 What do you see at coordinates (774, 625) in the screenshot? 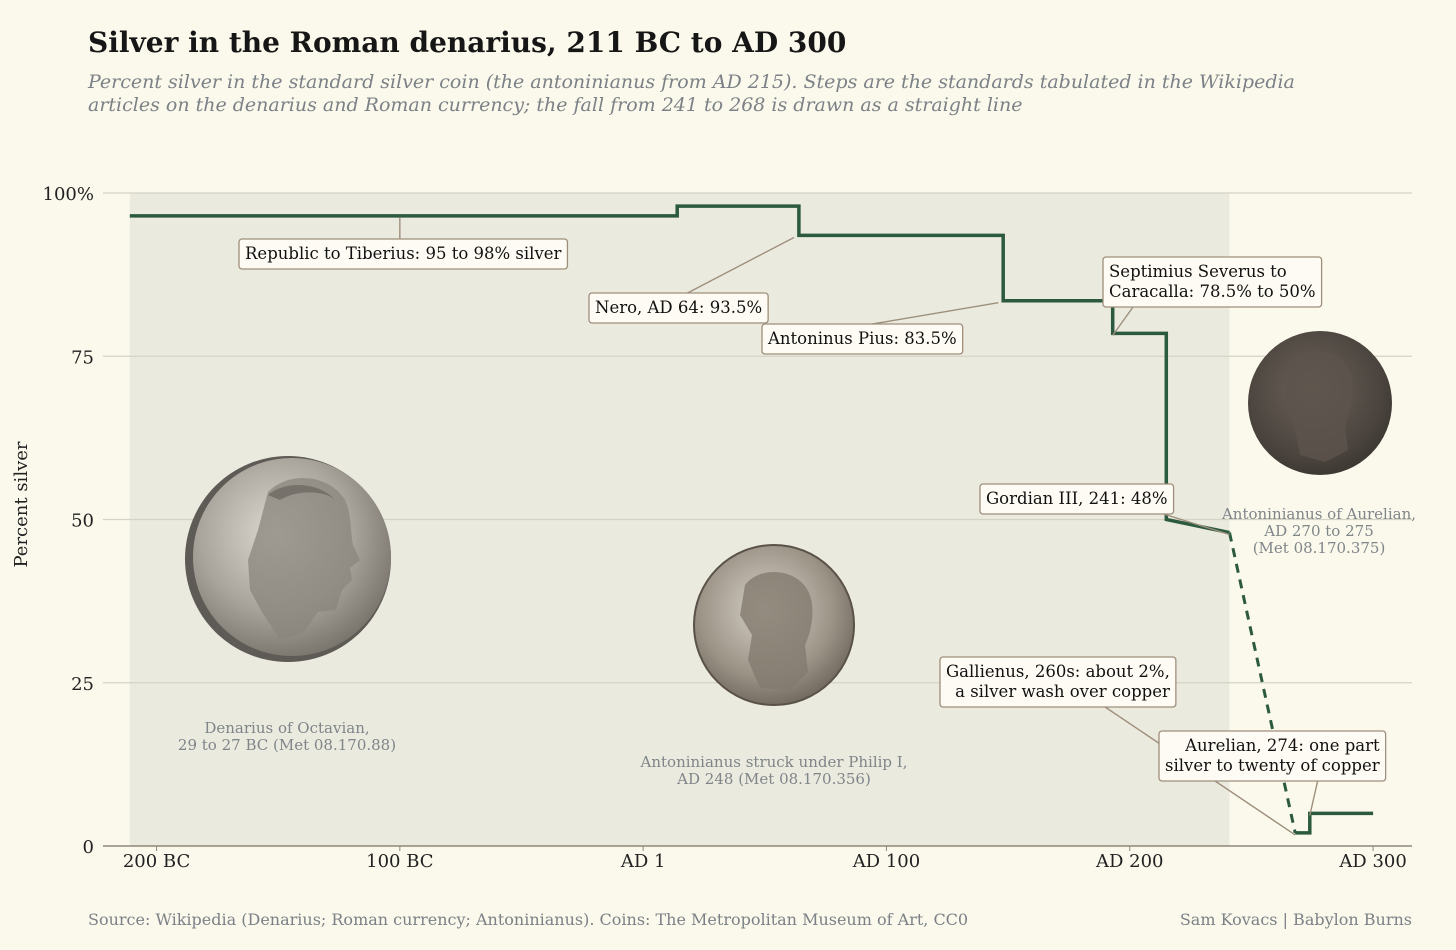
I see `coin-philip-image` at bounding box center [774, 625].